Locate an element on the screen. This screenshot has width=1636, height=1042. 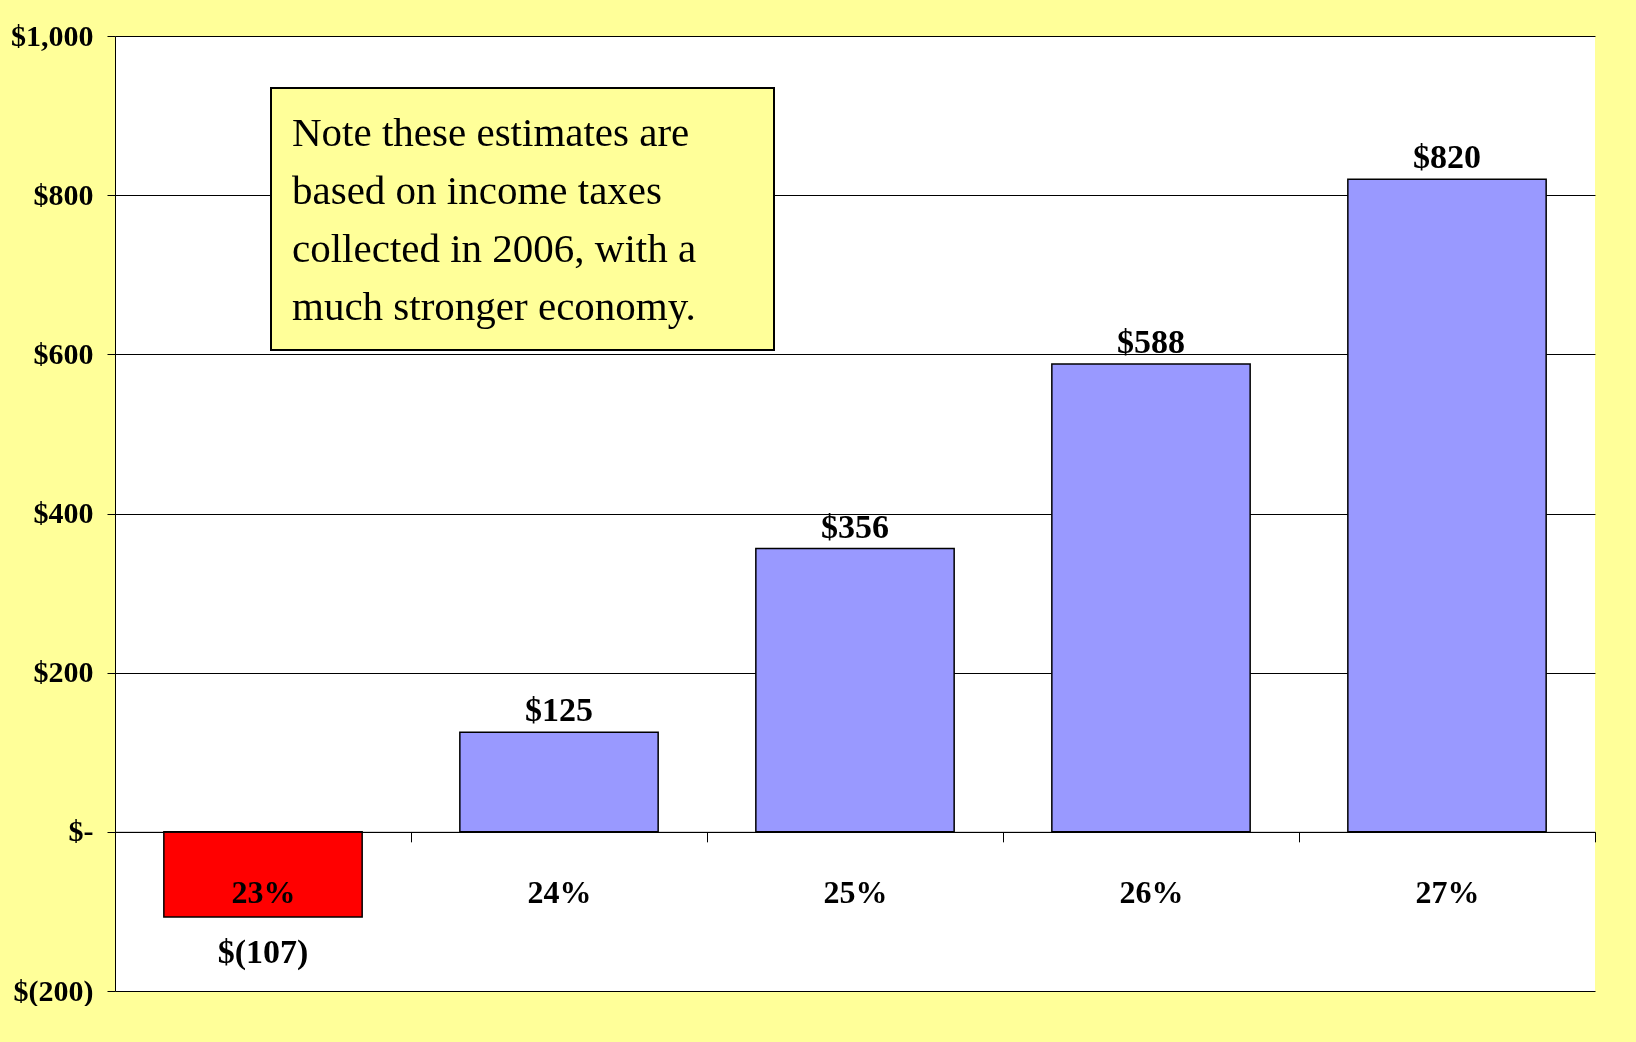
data-label: $588 is located at coordinates (1151, 341).